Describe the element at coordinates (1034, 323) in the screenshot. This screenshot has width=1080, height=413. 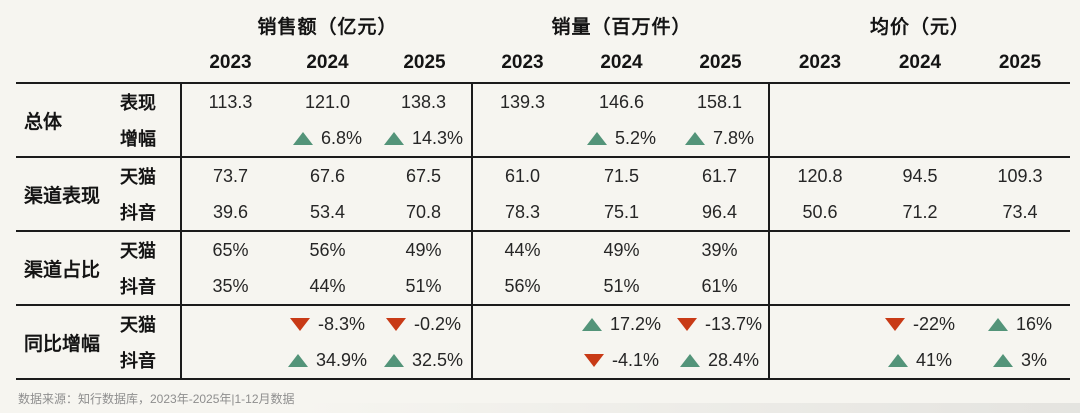
I see `cell-value: 16%` at that location.